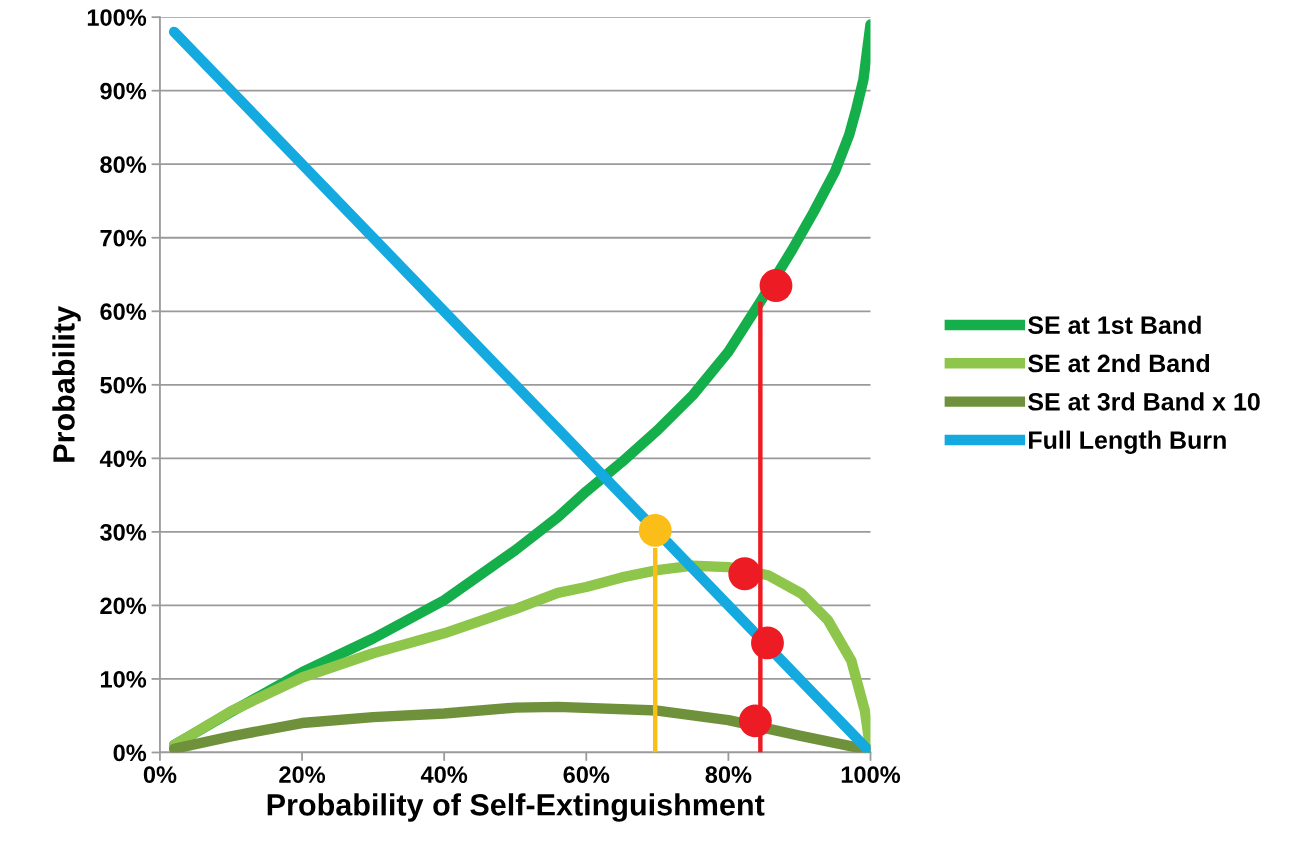 The image size is (1311, 858). I want to click on y-tick-label: 70%, so click(123, 238).